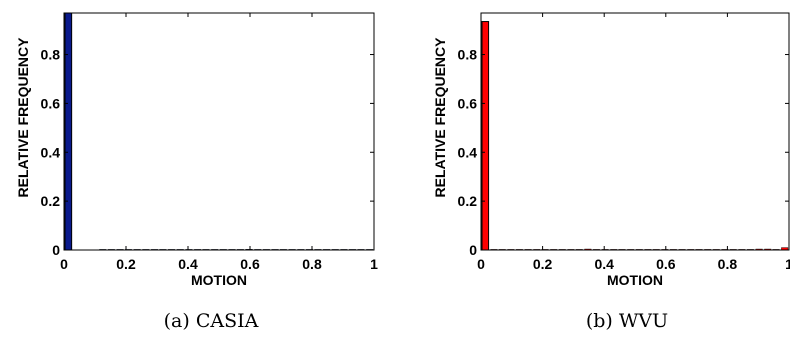 The width and height of the screenshot is (790, 337). What do you see at coordinates (627, 321) in the screenshot?
I see `caption-b: (b) WVU` at bounding box center [627, 321].